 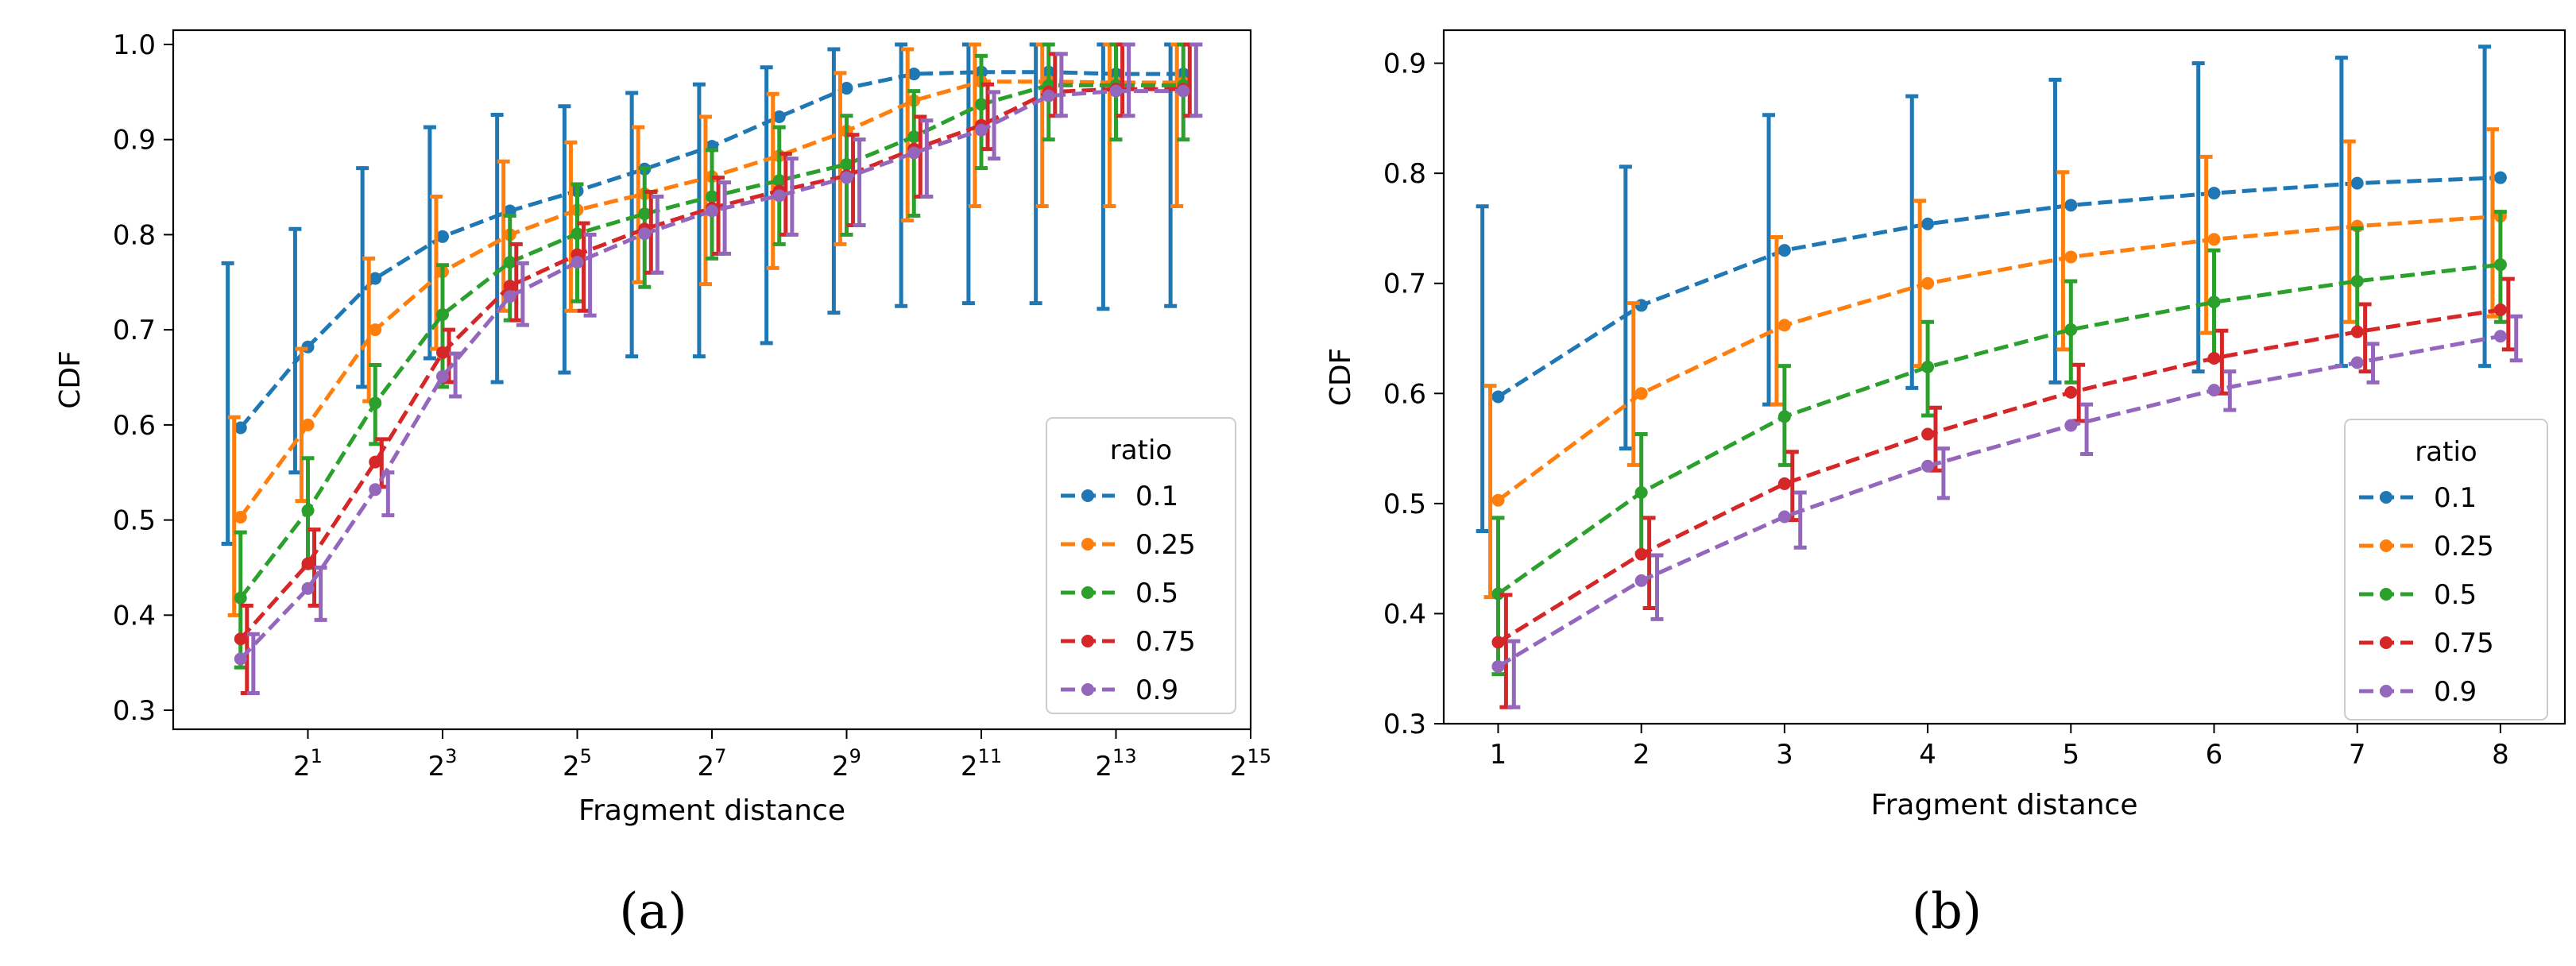 What do you see at coordinates (1124, 756) in the screenshot?
I see `x-tick-exponent: 13` at bounding box center [1124, 756].